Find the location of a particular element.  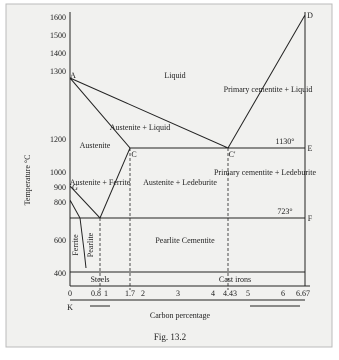

range-label: Cast irons is located at coordinates (235, 279).